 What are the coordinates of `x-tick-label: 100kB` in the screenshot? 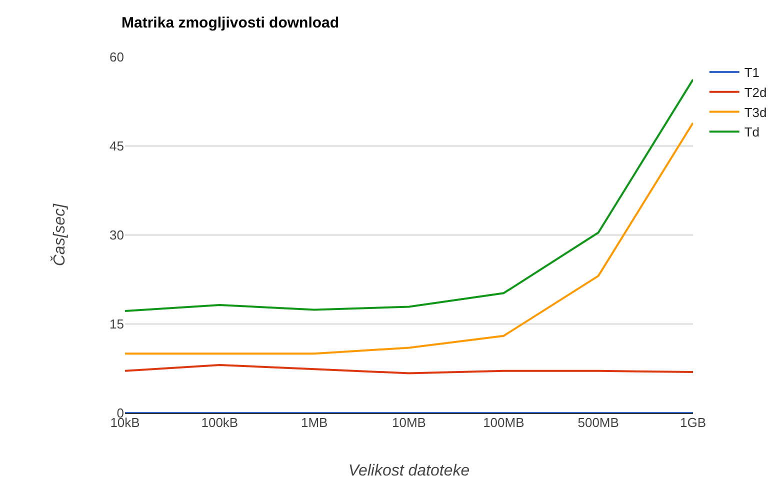 It's located at (219, 422).